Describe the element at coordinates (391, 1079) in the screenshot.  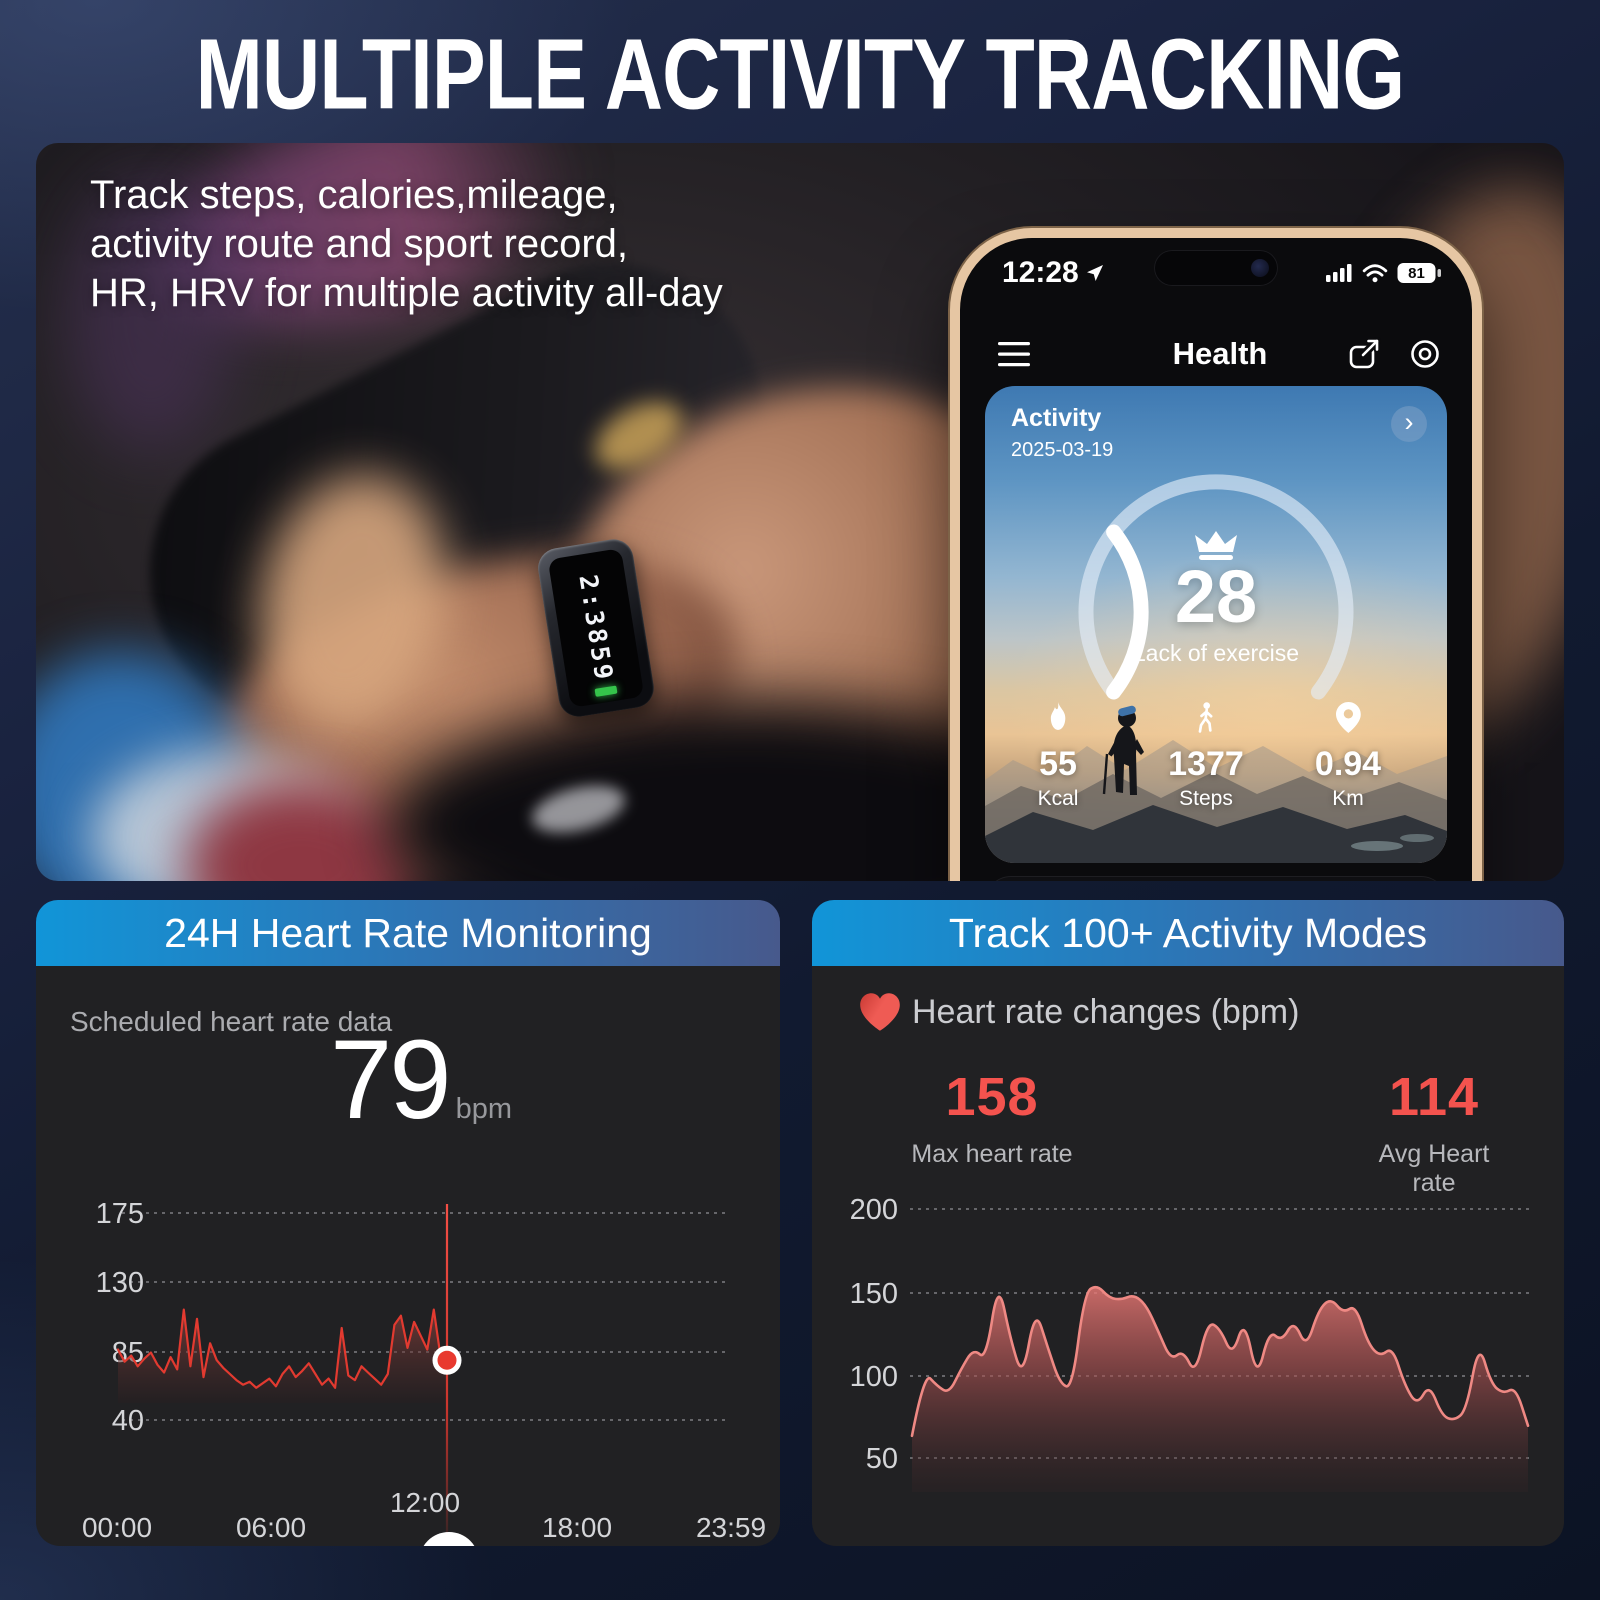
I see `hr-bpm-value: 79` at that location.